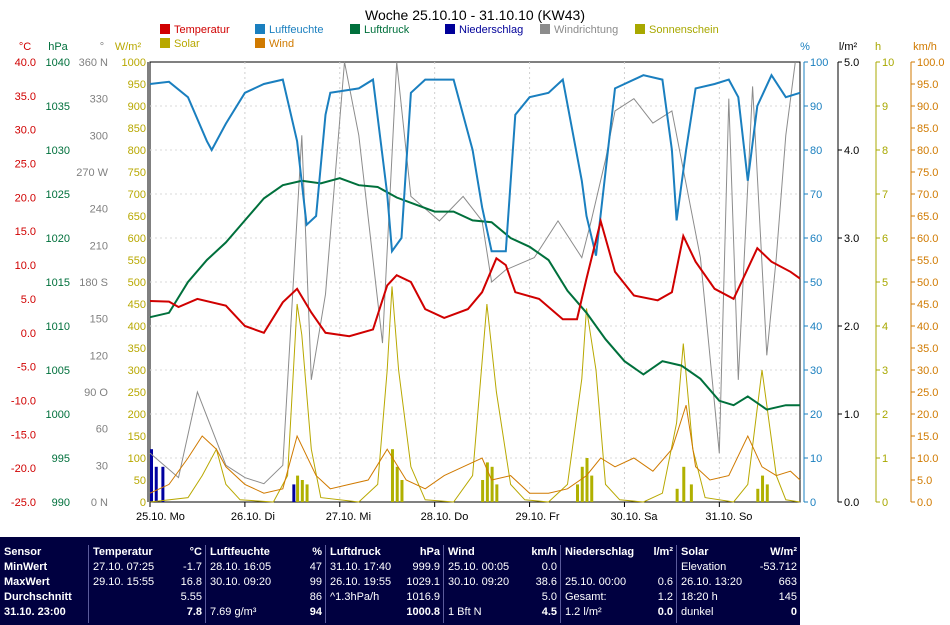 The image size is (950, 625). What do you see at coordinates (160, 517) in the screenshot?
I see `x-tick-label: 25.10. Mo` at bounding box center [160, 517].